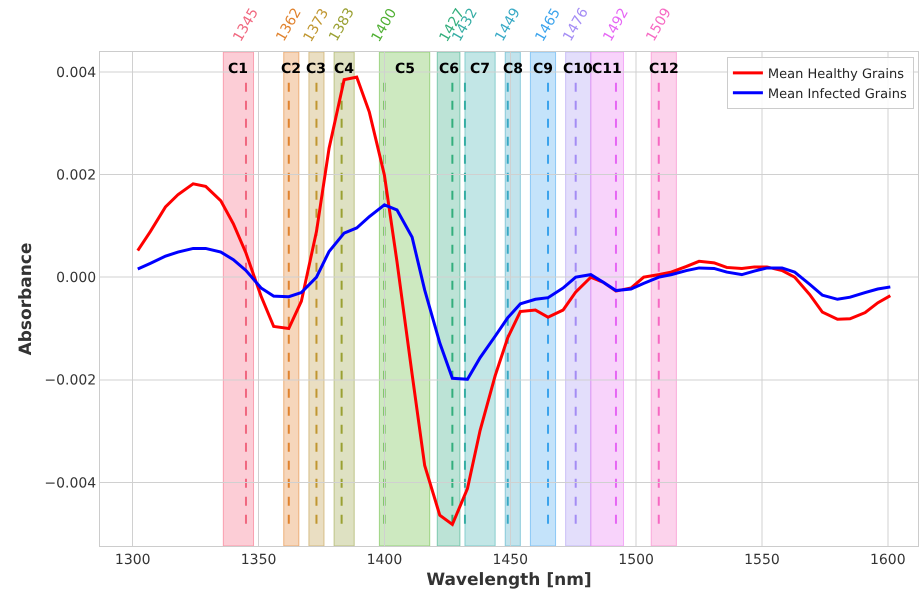 Image resolution: width=921 pixels, height=603 pixels. Describe the element at coordinates (513, 69) in the screenshot. I see `band-label: C8` at that location.